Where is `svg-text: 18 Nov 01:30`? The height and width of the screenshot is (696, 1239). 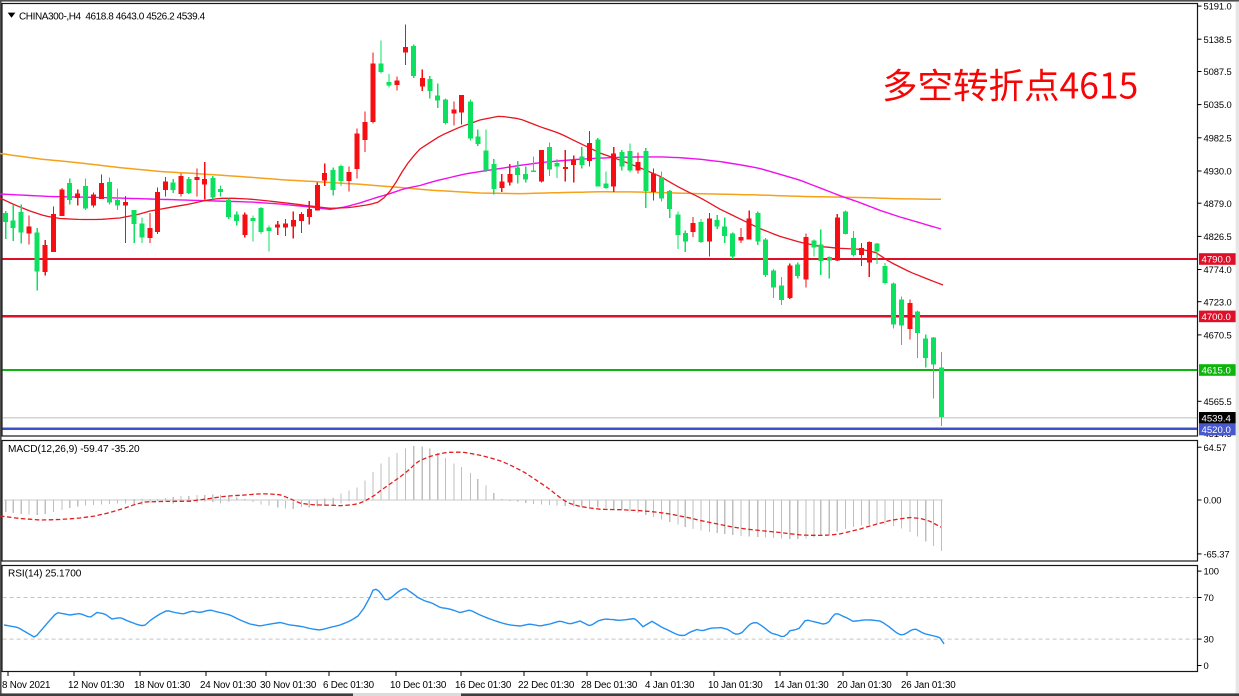 svg-text: 18 Nov 01:30 is located at coordinates (162, 685).